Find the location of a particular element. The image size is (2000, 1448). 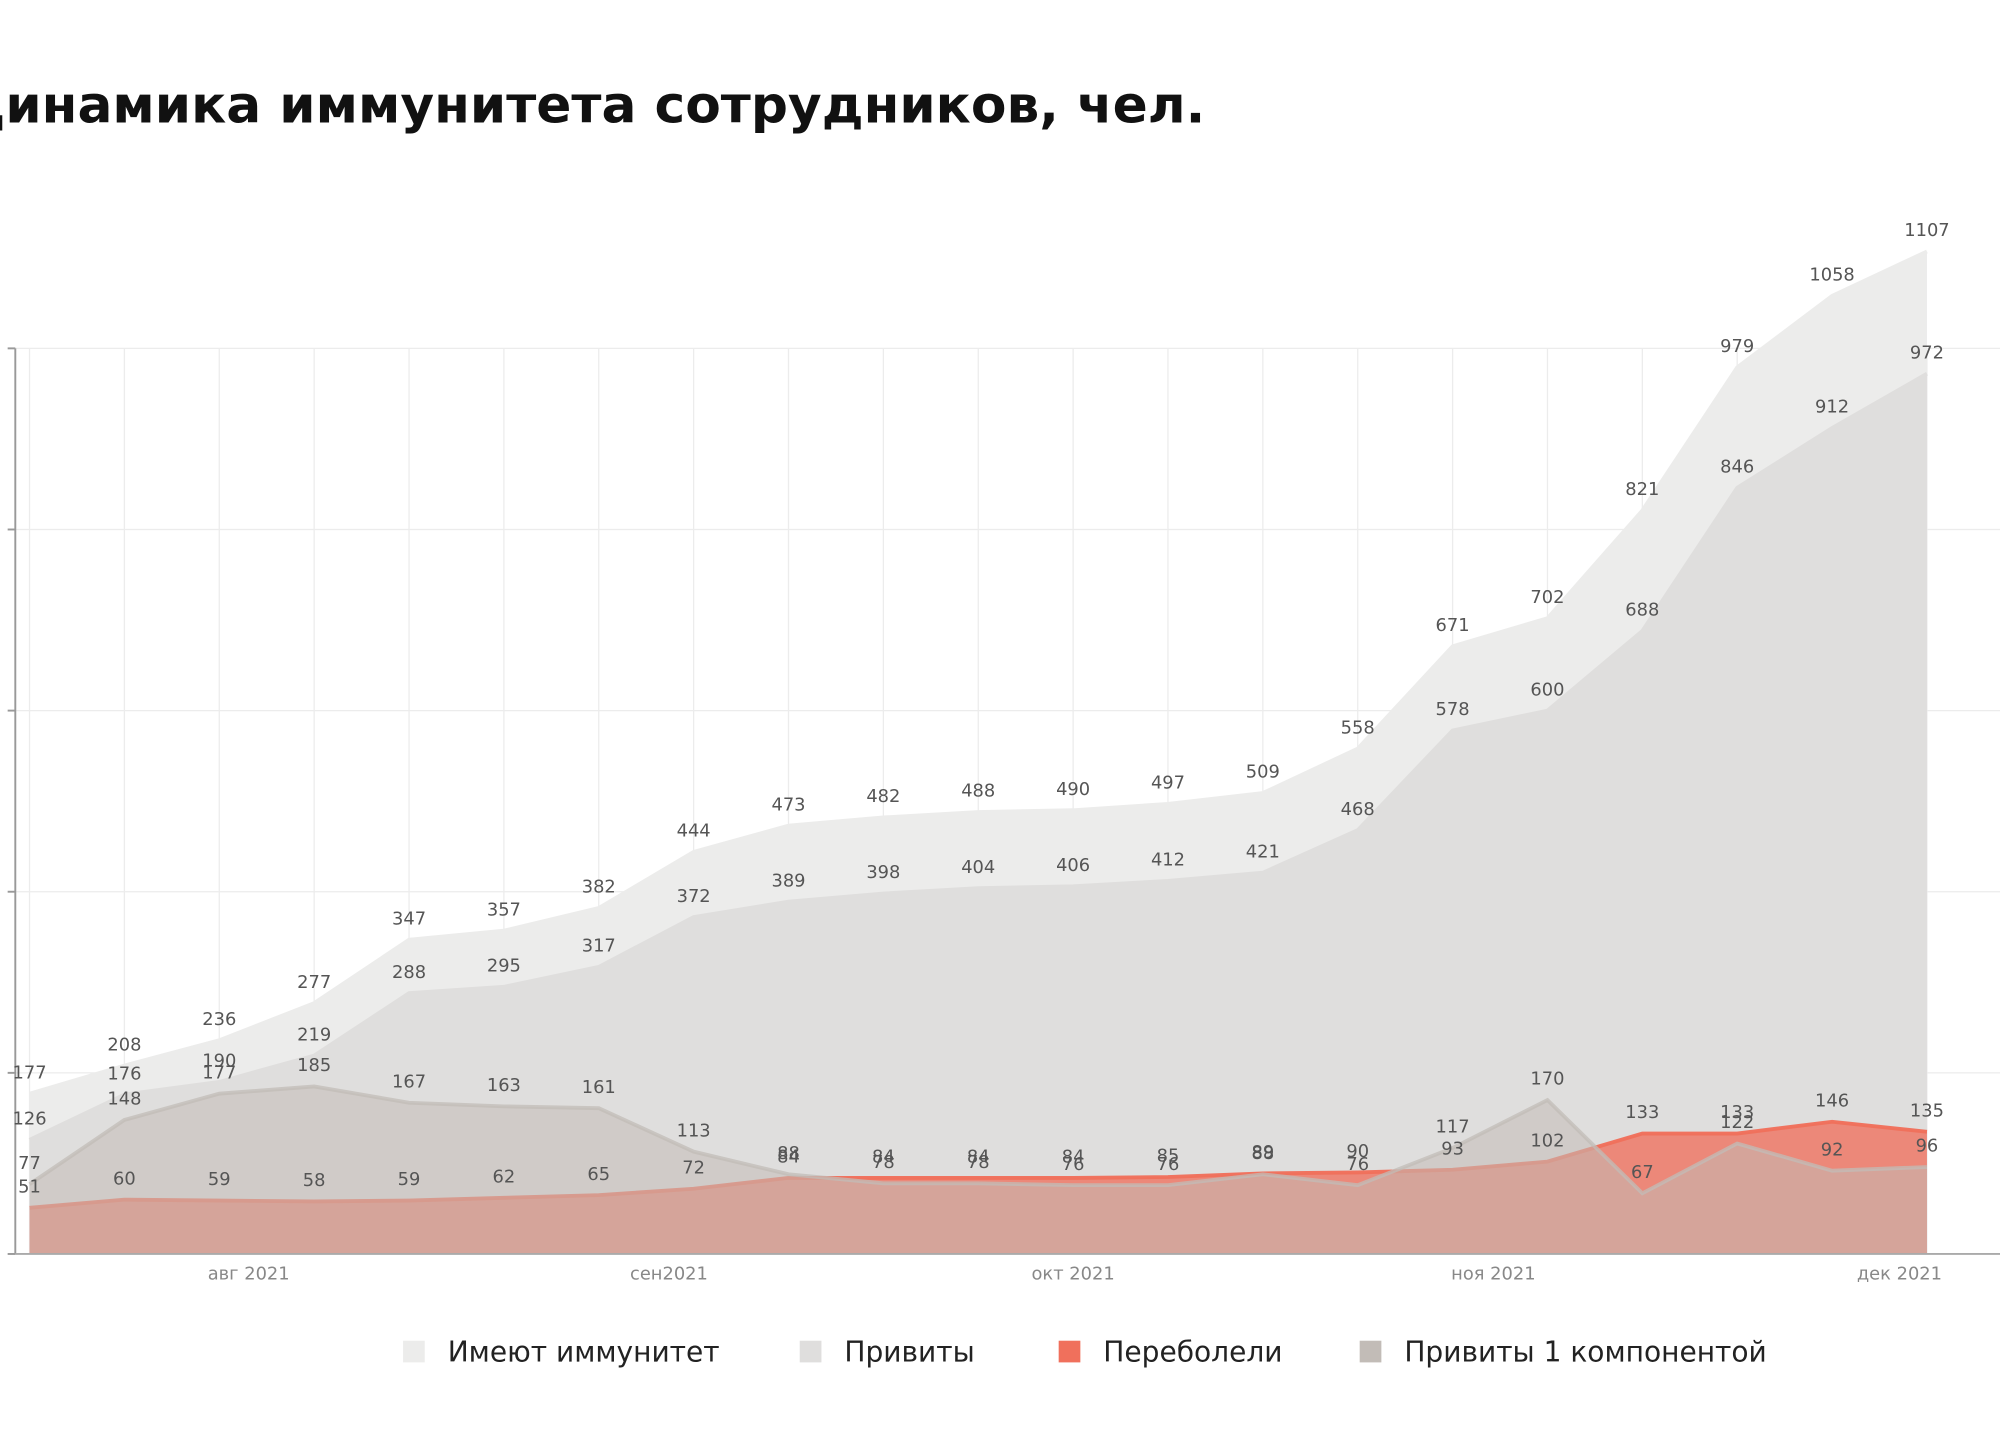

data-label: 509 is located at coordinates (1263, 772).